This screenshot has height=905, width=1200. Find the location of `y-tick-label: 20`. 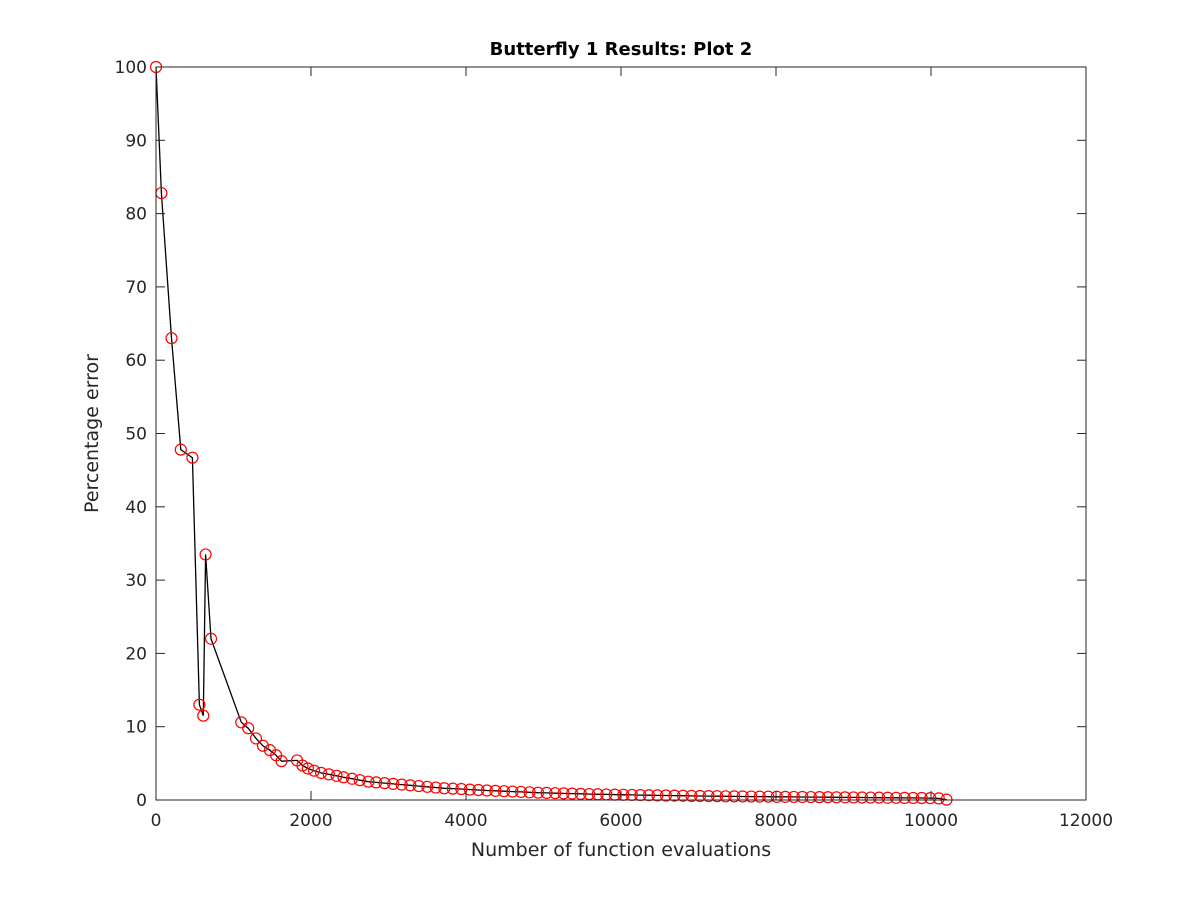

y-tick-label: 20 is located at coordinates (136, 654).